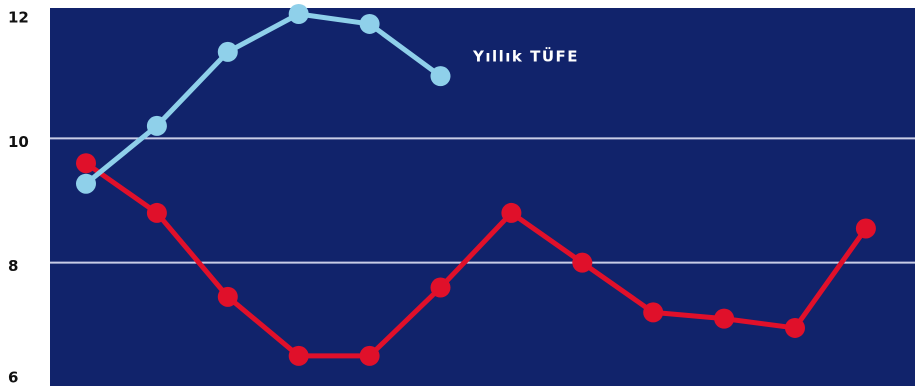 The image size is (915, 386). I want to click on series-label: Yıllık TÜFE, so click(525, 56).